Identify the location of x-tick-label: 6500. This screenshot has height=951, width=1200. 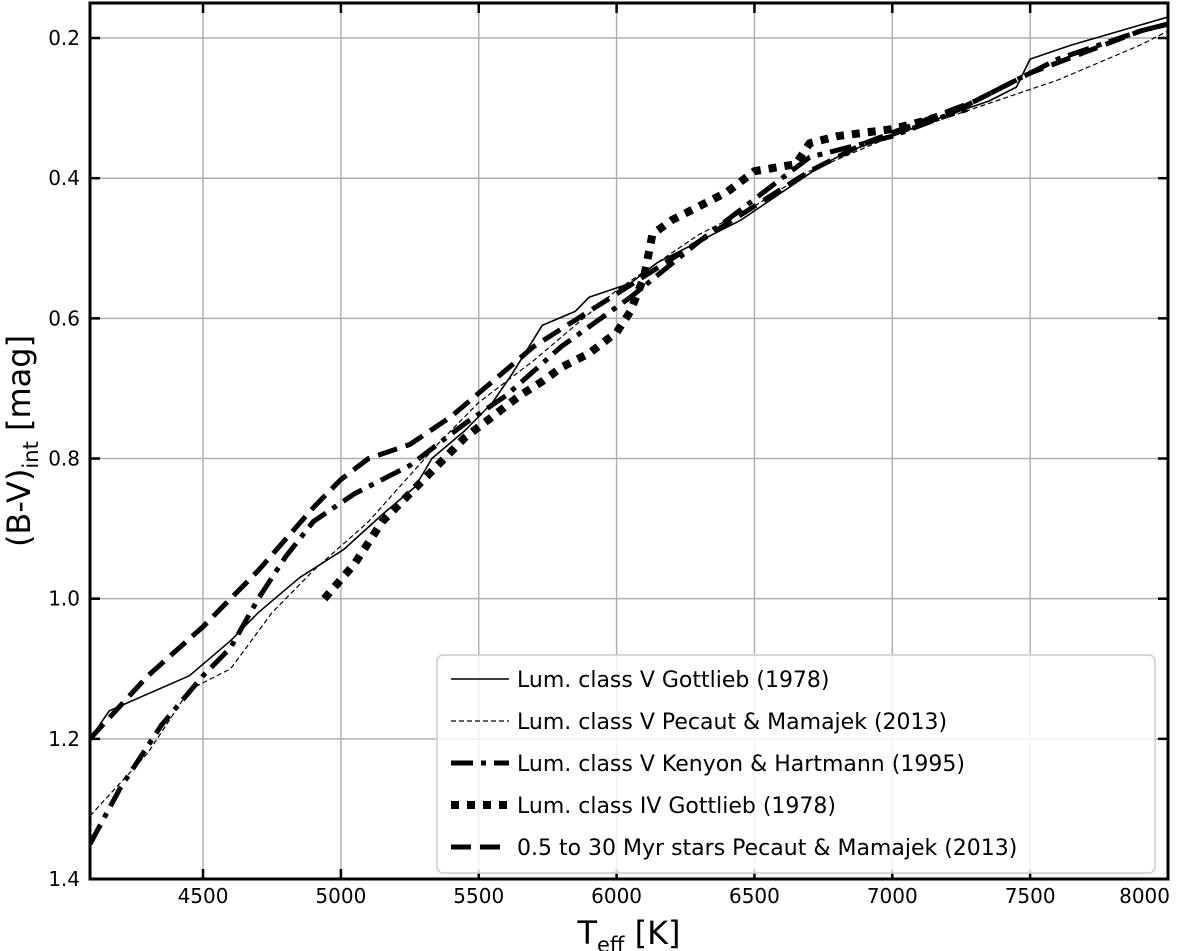
(754, 896).